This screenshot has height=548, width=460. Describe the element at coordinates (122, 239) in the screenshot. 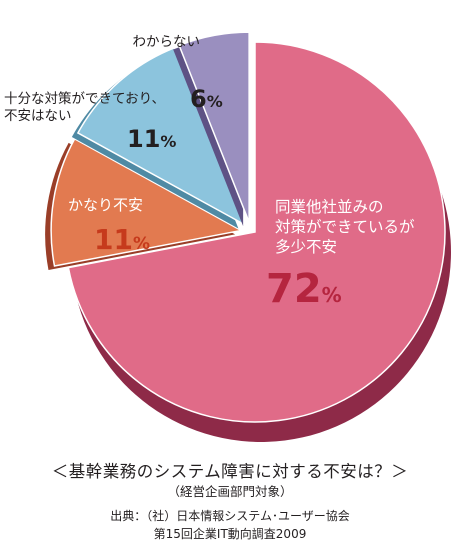

I see `slice-value-2: 11%` at that location.